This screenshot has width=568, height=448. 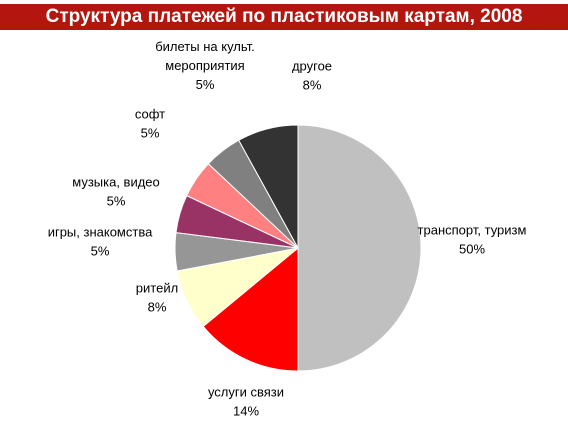 I want to click on slice-category-label: услуги связи, so click(x=246, y=392).